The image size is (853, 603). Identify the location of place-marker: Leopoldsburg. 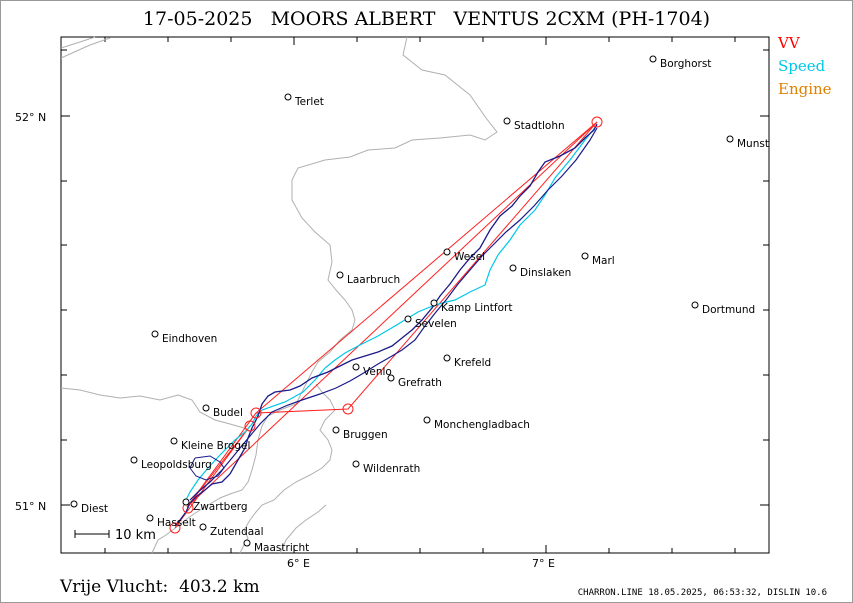
(171, 463).